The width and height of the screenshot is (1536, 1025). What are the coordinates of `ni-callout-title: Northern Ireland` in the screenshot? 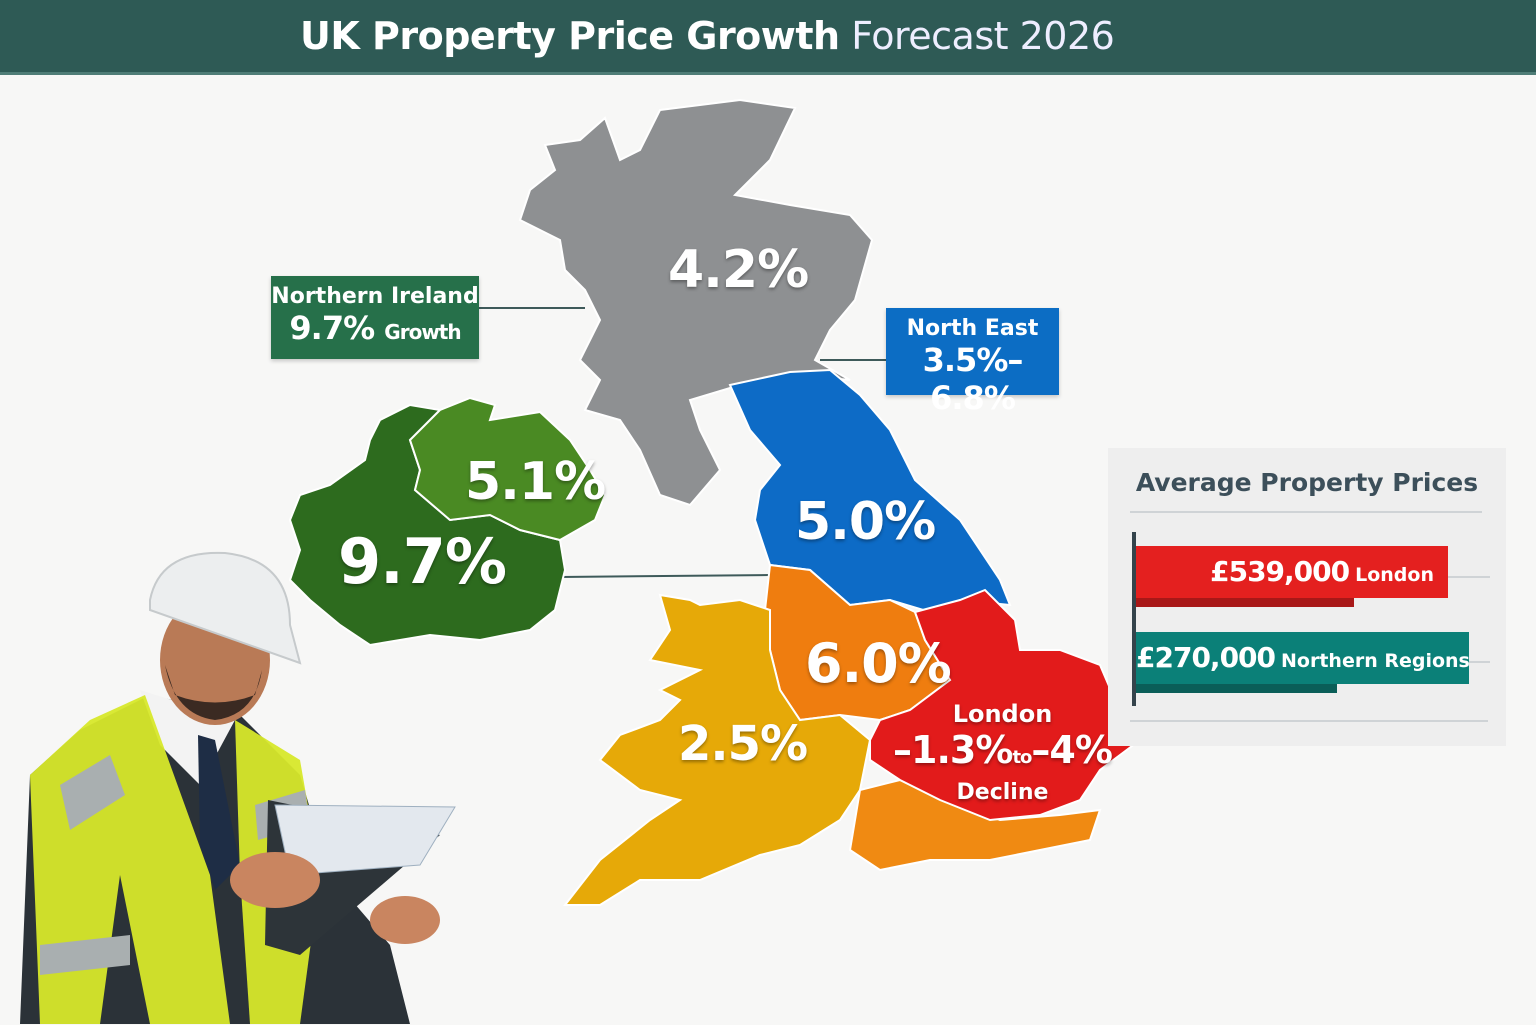 It's located at (375, 296).